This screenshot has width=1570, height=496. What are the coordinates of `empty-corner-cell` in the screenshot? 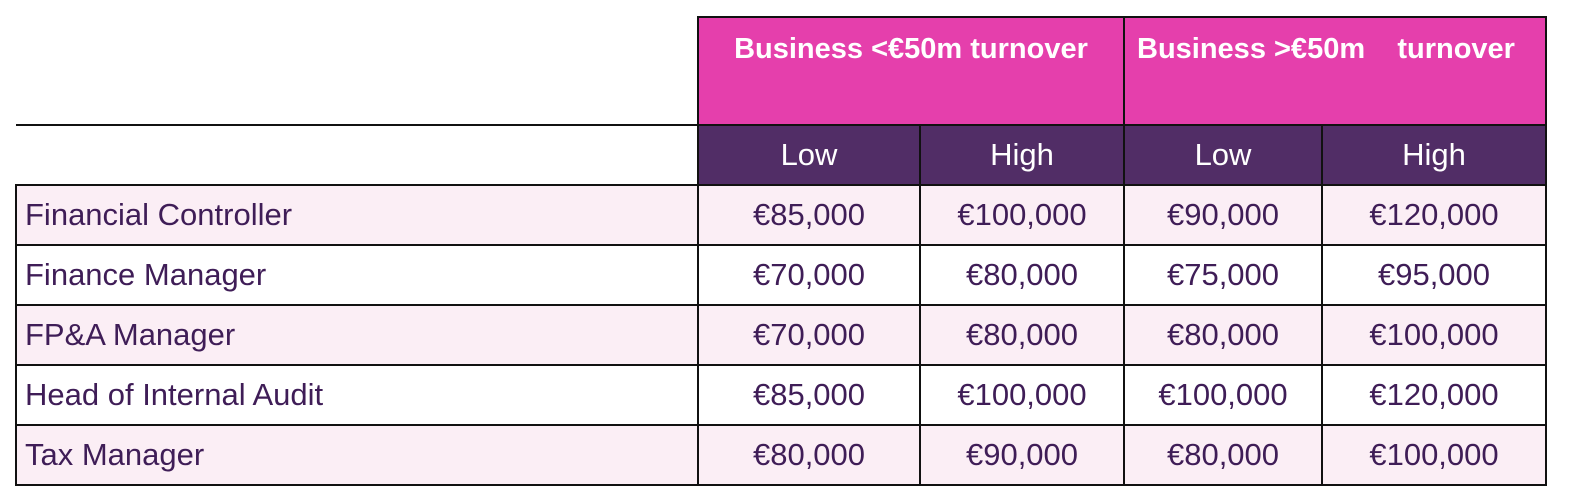 It's located at (357, 71).